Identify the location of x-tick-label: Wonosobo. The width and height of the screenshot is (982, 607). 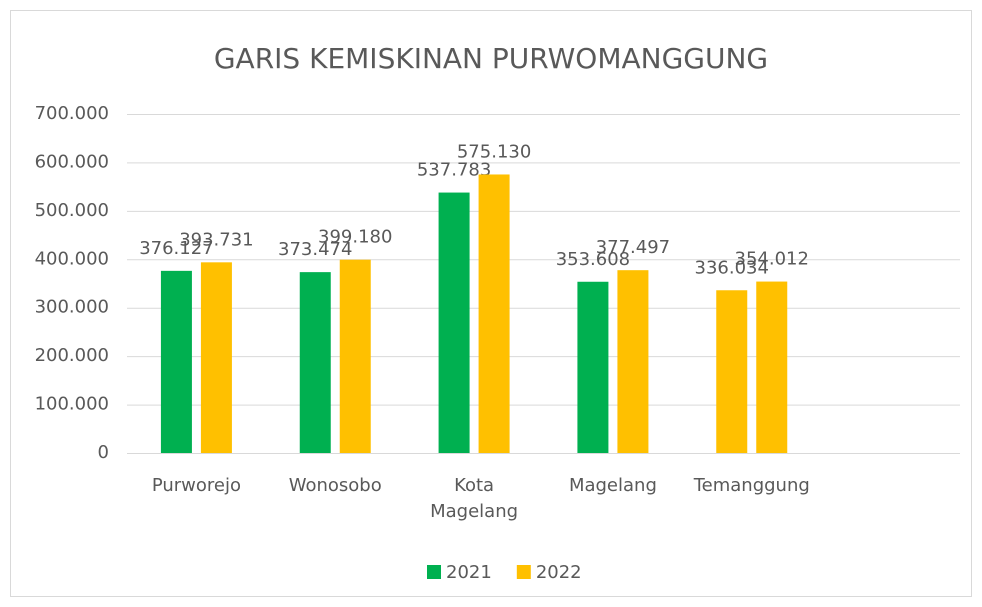
(335, 485).